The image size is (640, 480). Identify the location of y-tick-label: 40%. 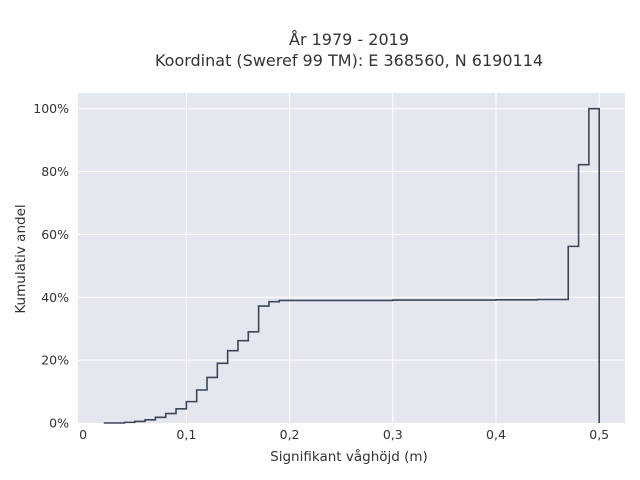
(55, 297).